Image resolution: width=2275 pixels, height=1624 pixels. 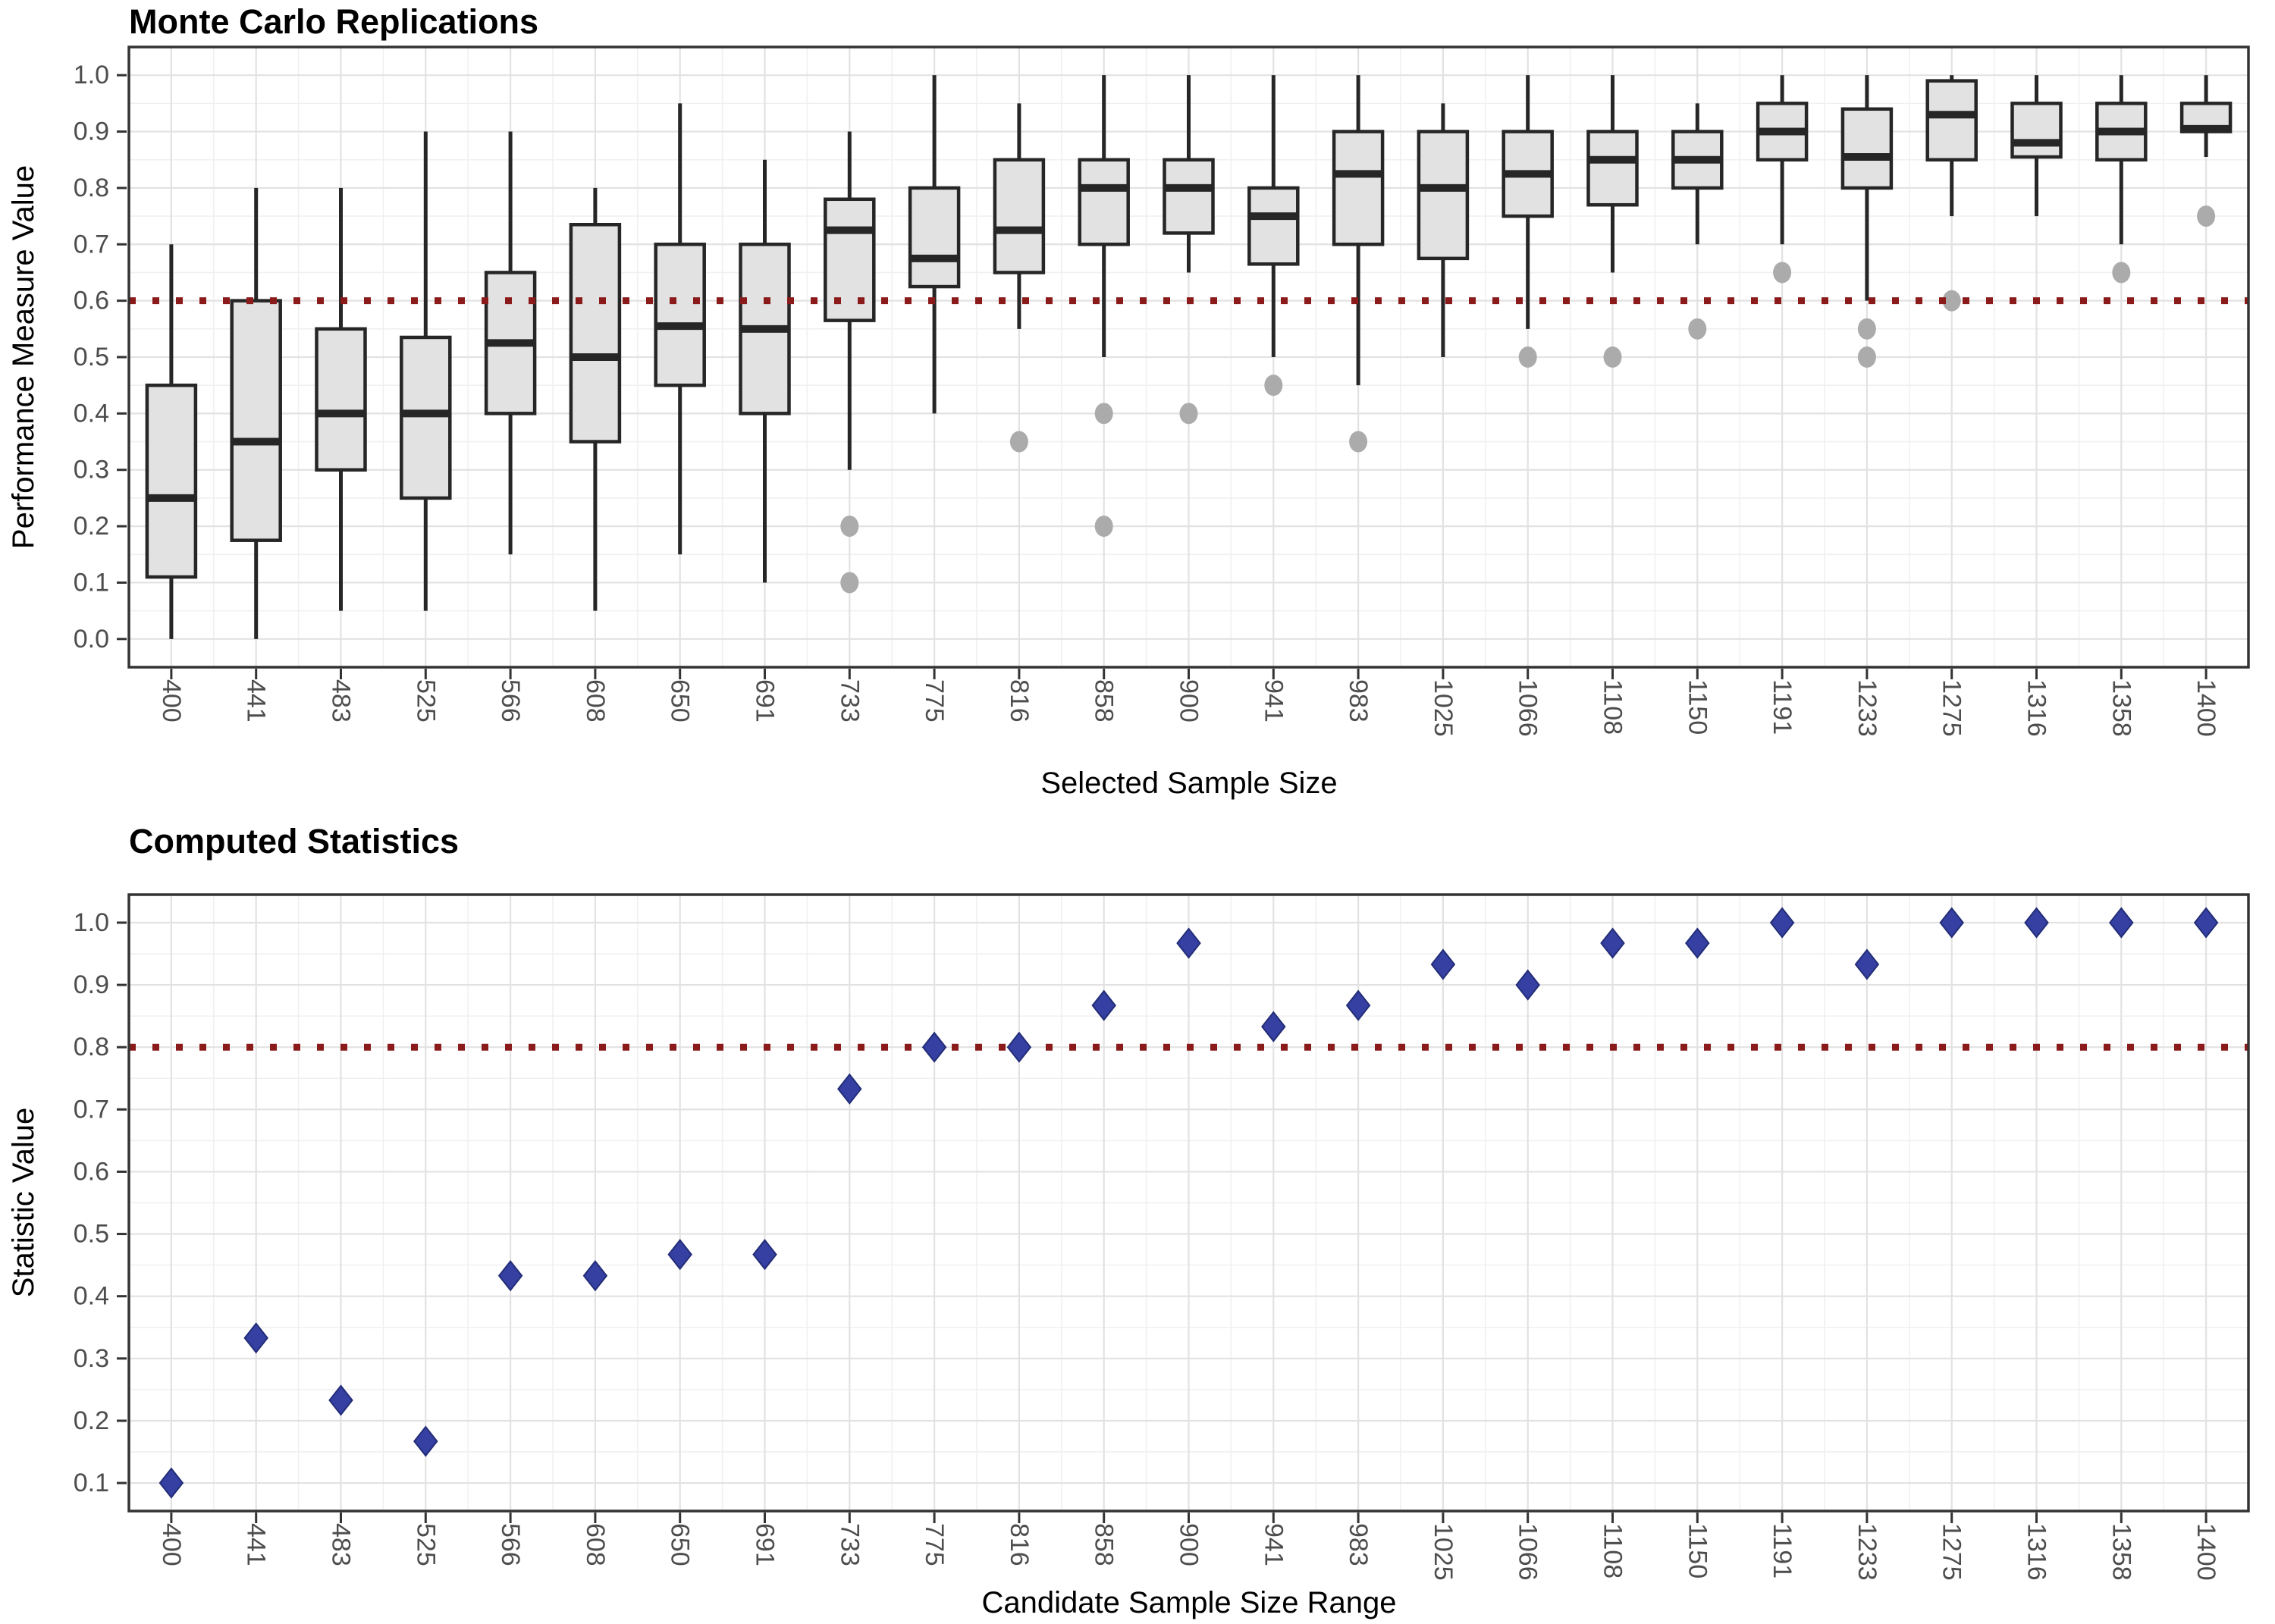 I want to click on x-tick-label: 1233, so click(x=1867, y=1552).